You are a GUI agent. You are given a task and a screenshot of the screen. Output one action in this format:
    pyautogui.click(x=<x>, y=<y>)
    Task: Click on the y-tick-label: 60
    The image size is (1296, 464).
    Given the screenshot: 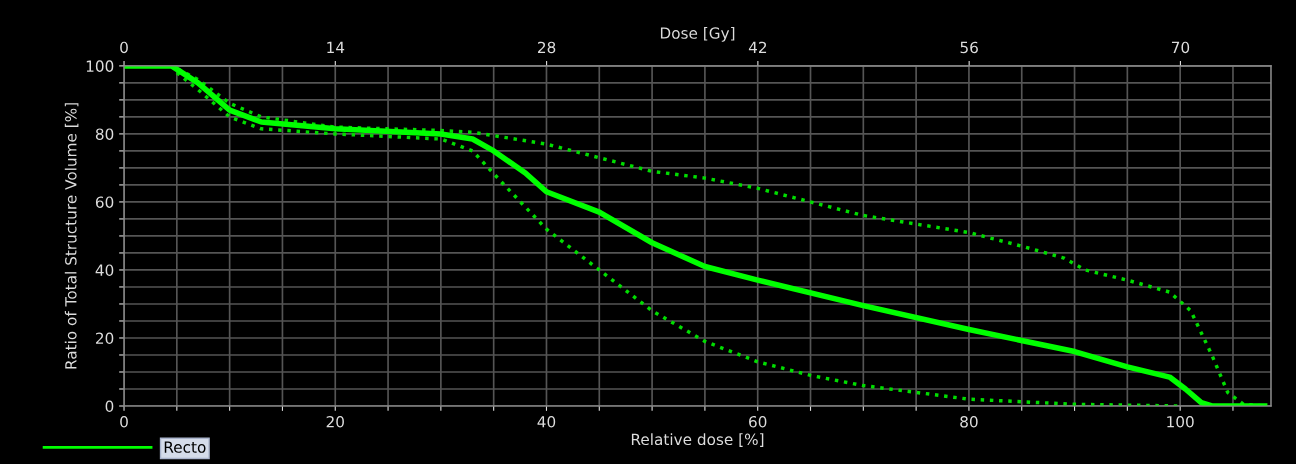 What is the action you would take?
    pyautogui.click(x=104, y=202)
    